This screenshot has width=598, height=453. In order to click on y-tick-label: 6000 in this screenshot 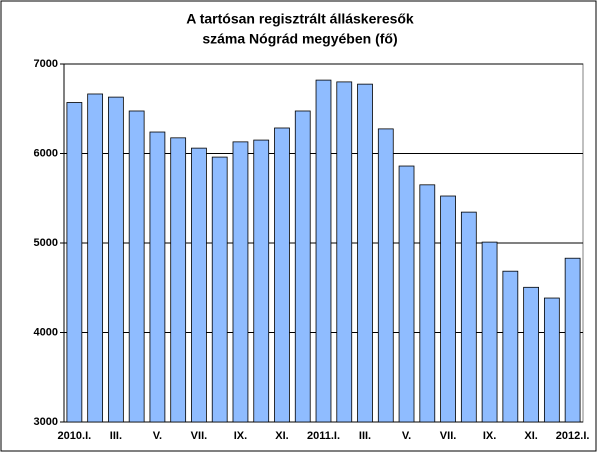, I will do `click(46, 153)`.